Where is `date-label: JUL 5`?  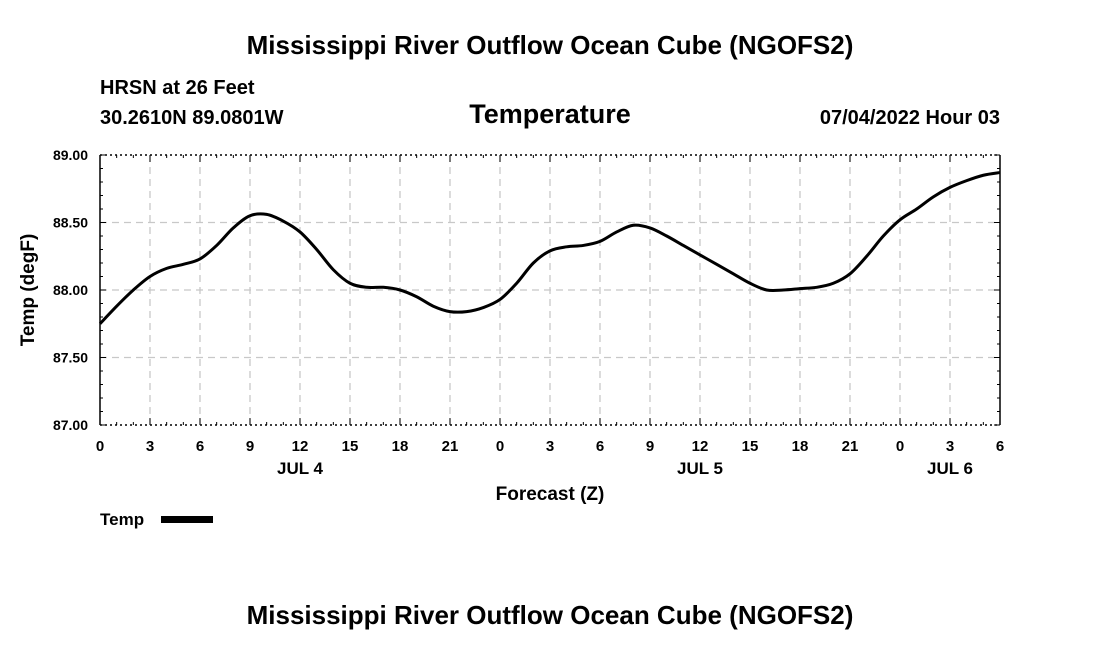 date-label: JUL 5 is located at coordinates (700, 468).